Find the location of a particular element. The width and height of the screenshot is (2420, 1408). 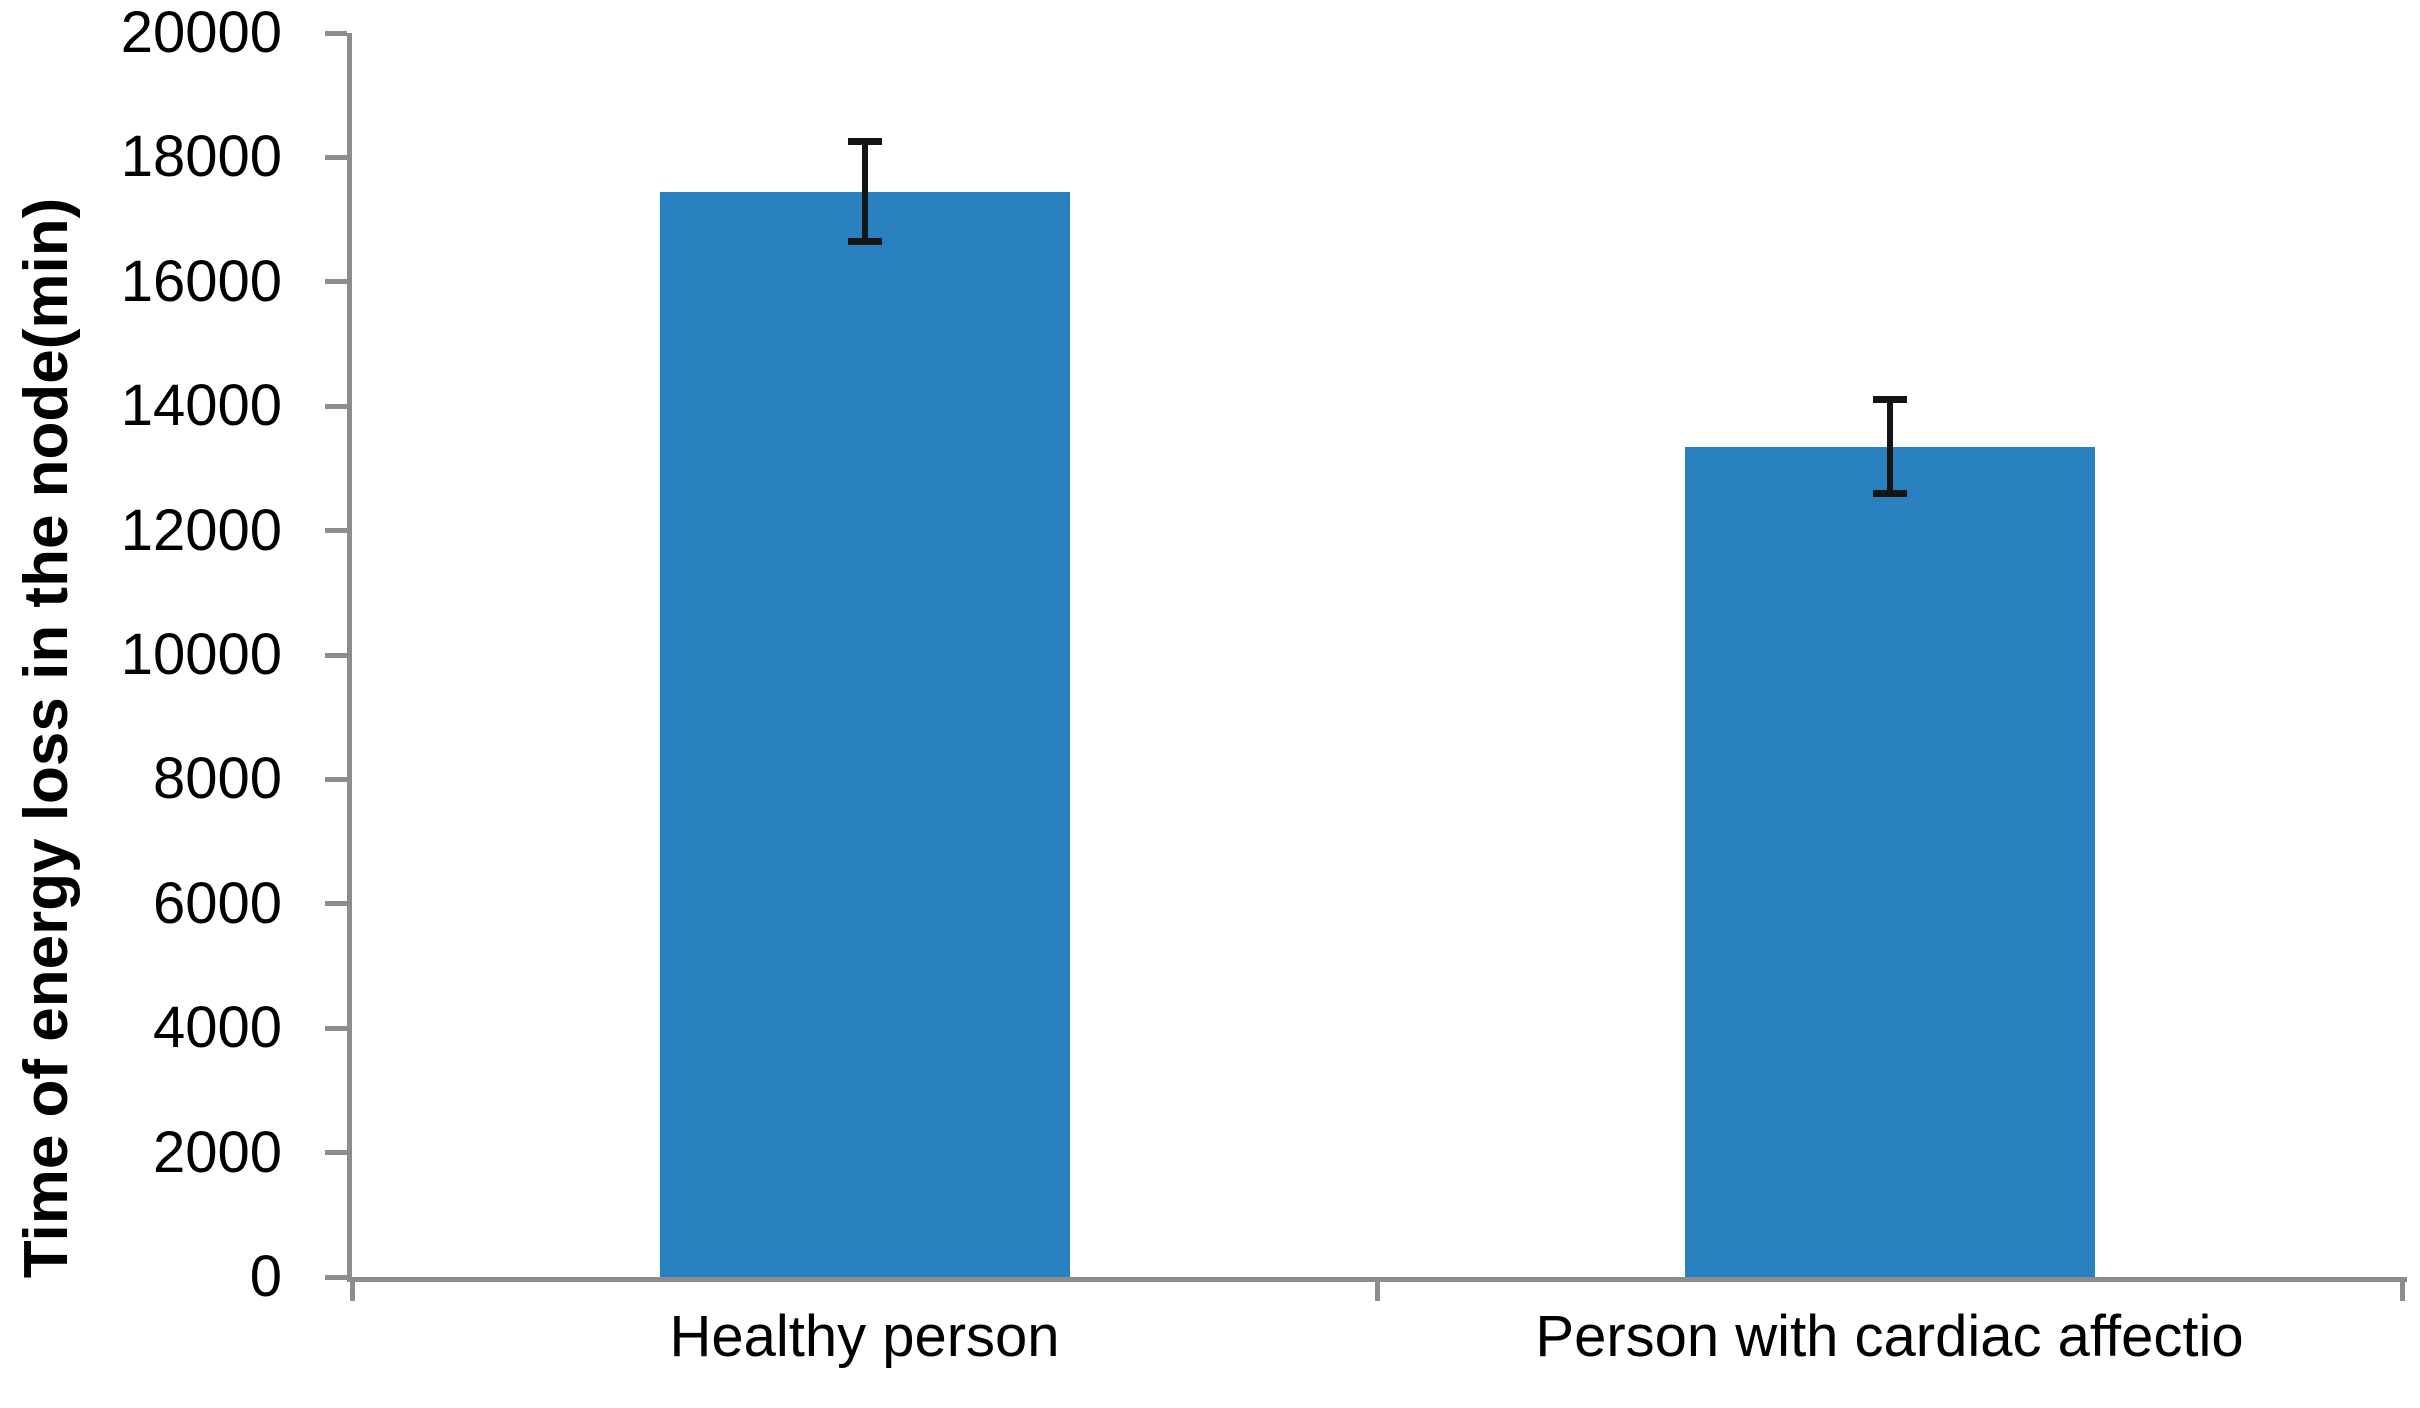

y-tick-label: 0 is located at coordinates (265, 1276).